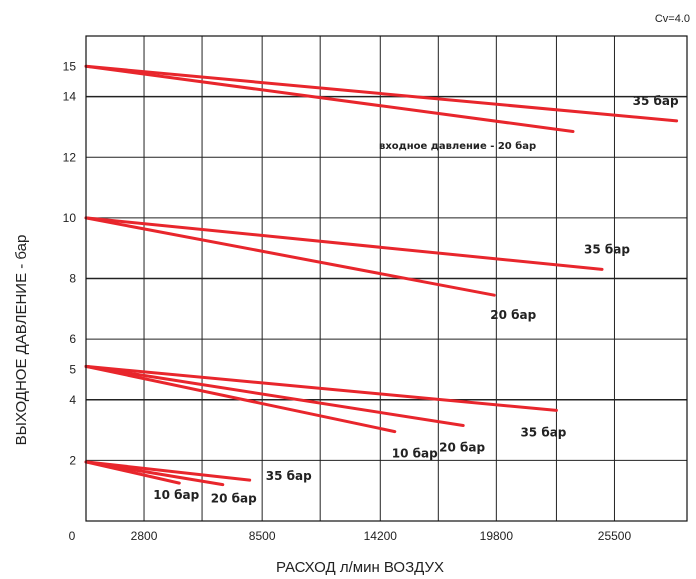  Describe the element at coordinates (144, 536) in the screenshot. I see `x-tick-label: 2800` at that location.